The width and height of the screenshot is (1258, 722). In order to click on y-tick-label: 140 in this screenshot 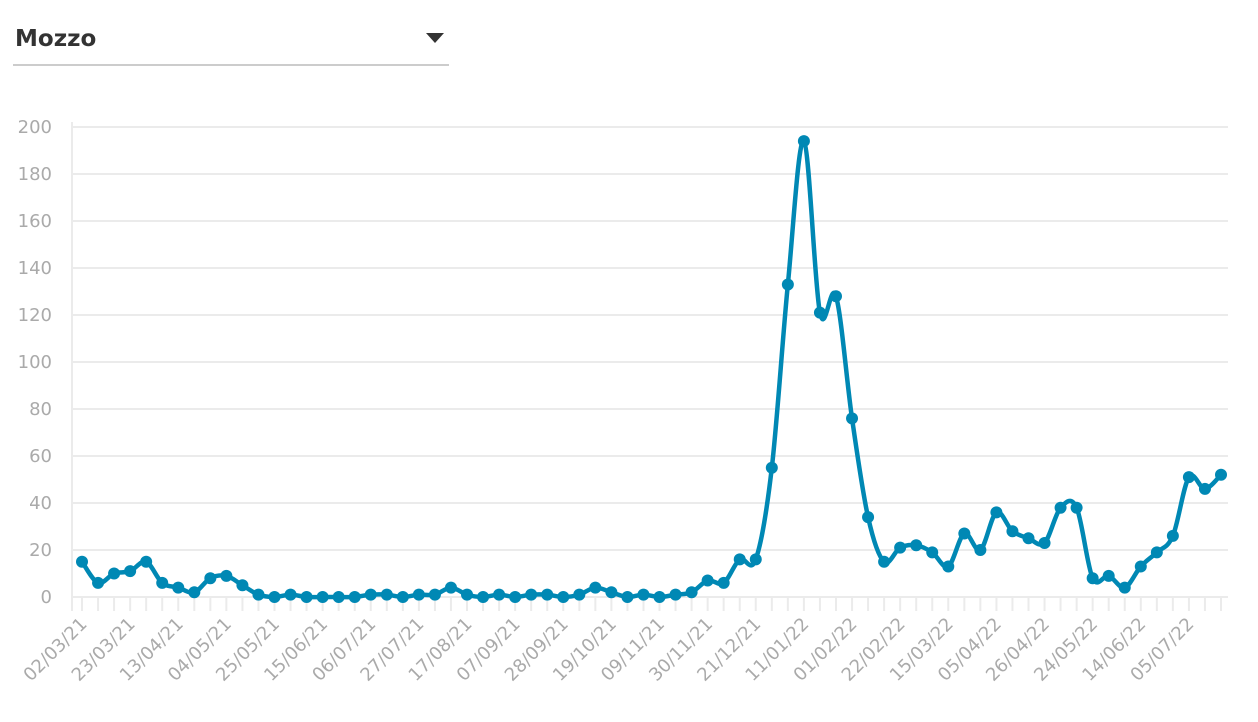, I will do `click(35, 268)`.